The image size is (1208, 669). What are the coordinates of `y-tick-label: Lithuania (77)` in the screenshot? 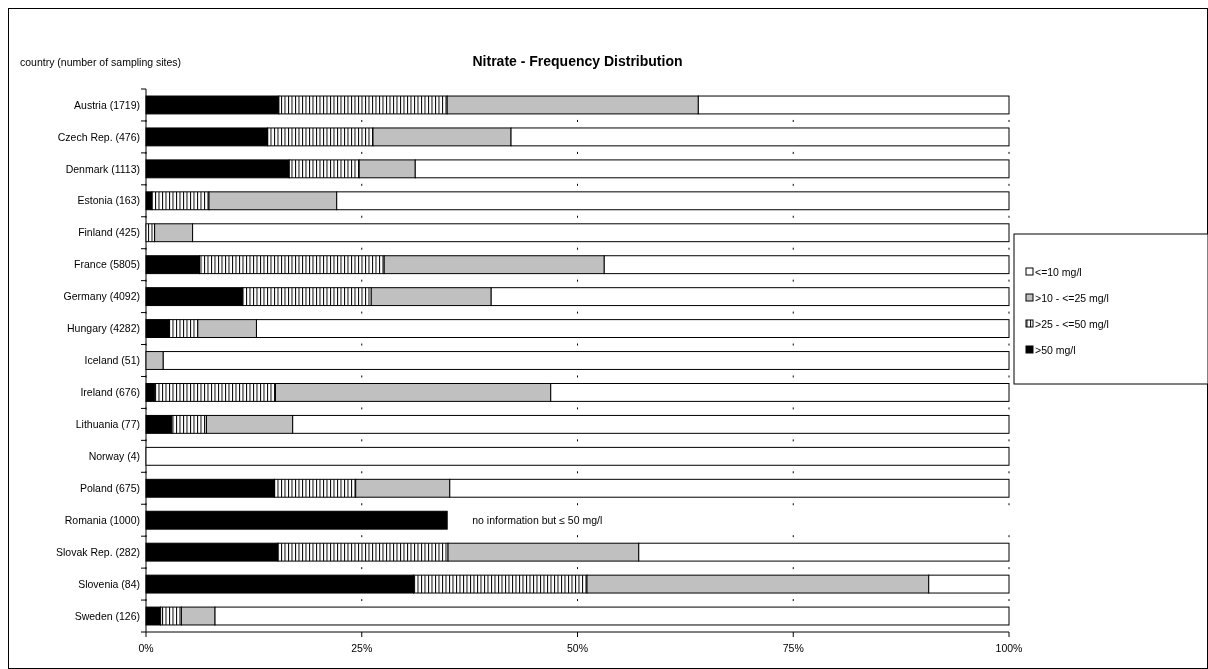 It's located at (107, 424).